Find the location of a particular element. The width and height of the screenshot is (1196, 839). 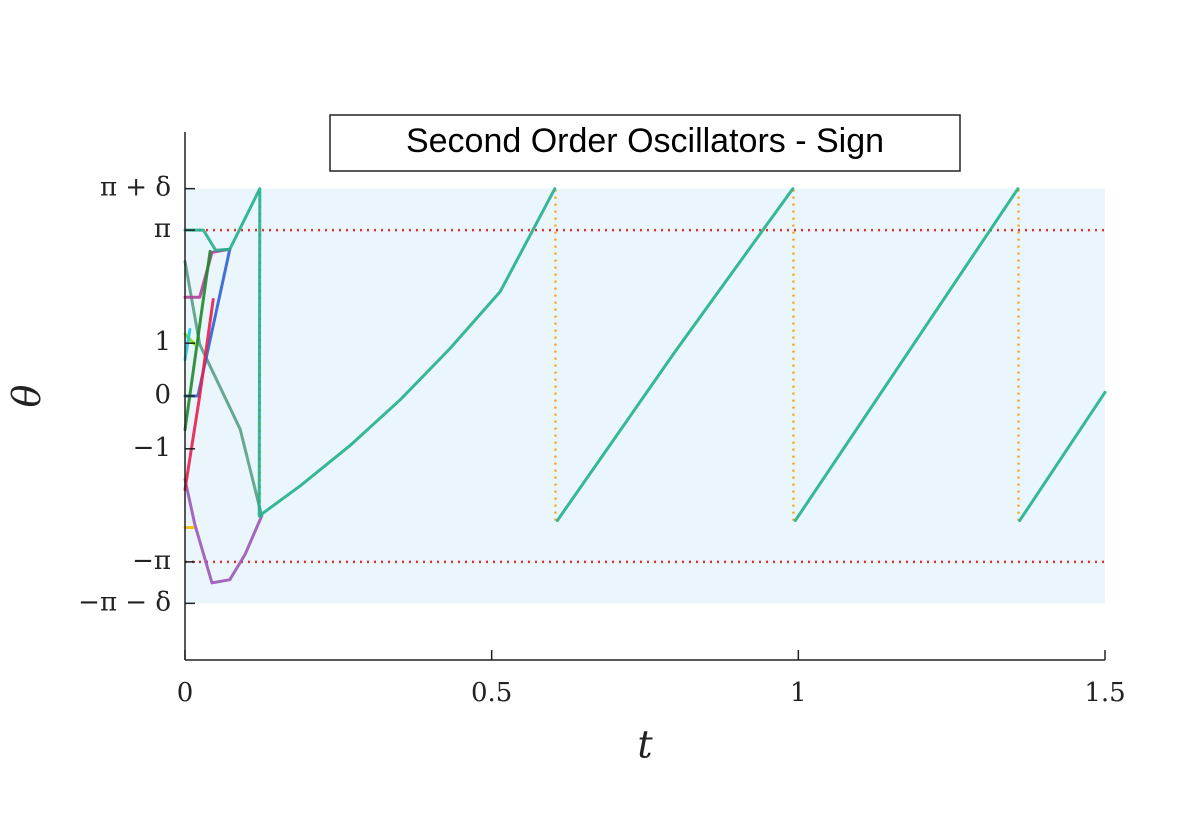

y-tick-label: 0 is located at coordinates (162, 395).